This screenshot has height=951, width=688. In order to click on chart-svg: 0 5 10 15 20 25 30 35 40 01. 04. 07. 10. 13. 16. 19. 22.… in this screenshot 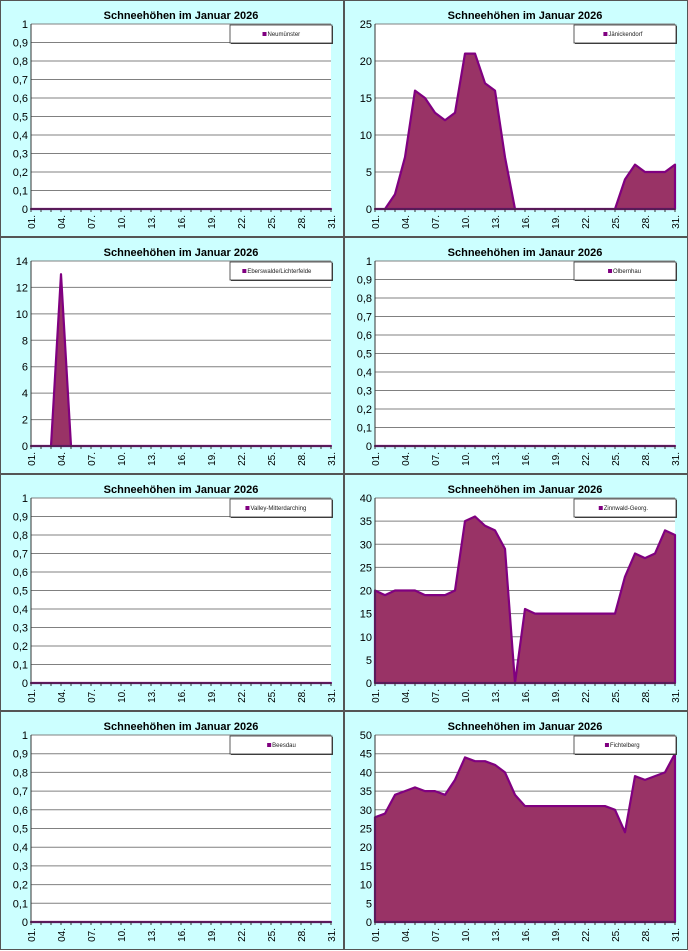, I will do `click(521, 593)`.